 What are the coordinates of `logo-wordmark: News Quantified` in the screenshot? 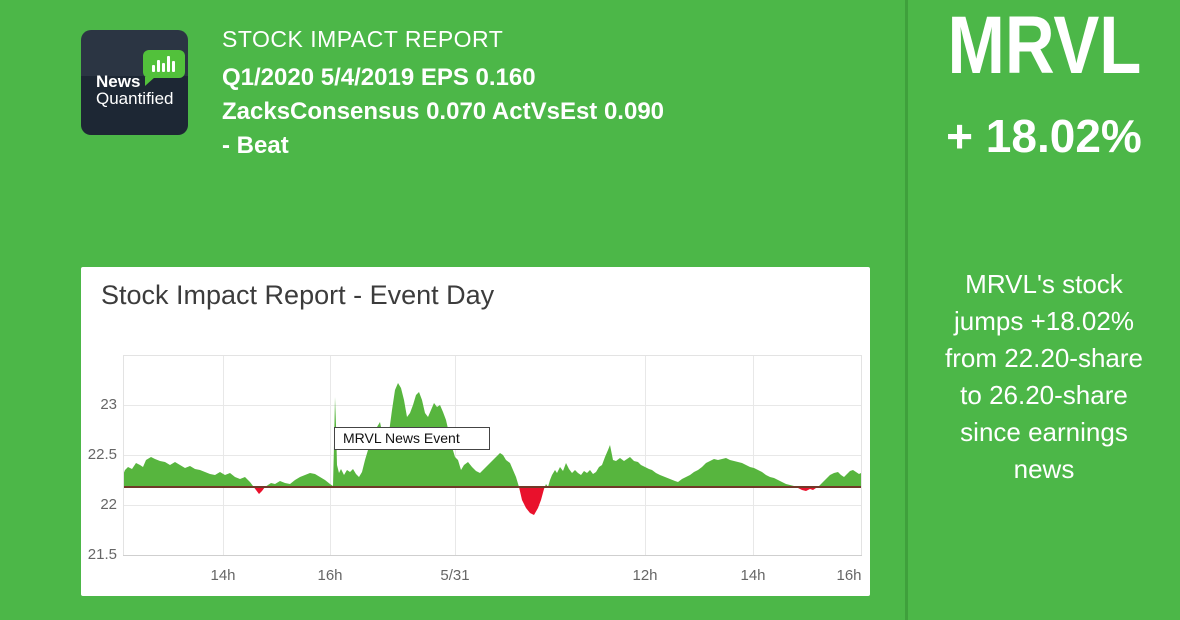 It's located at (135, 90).